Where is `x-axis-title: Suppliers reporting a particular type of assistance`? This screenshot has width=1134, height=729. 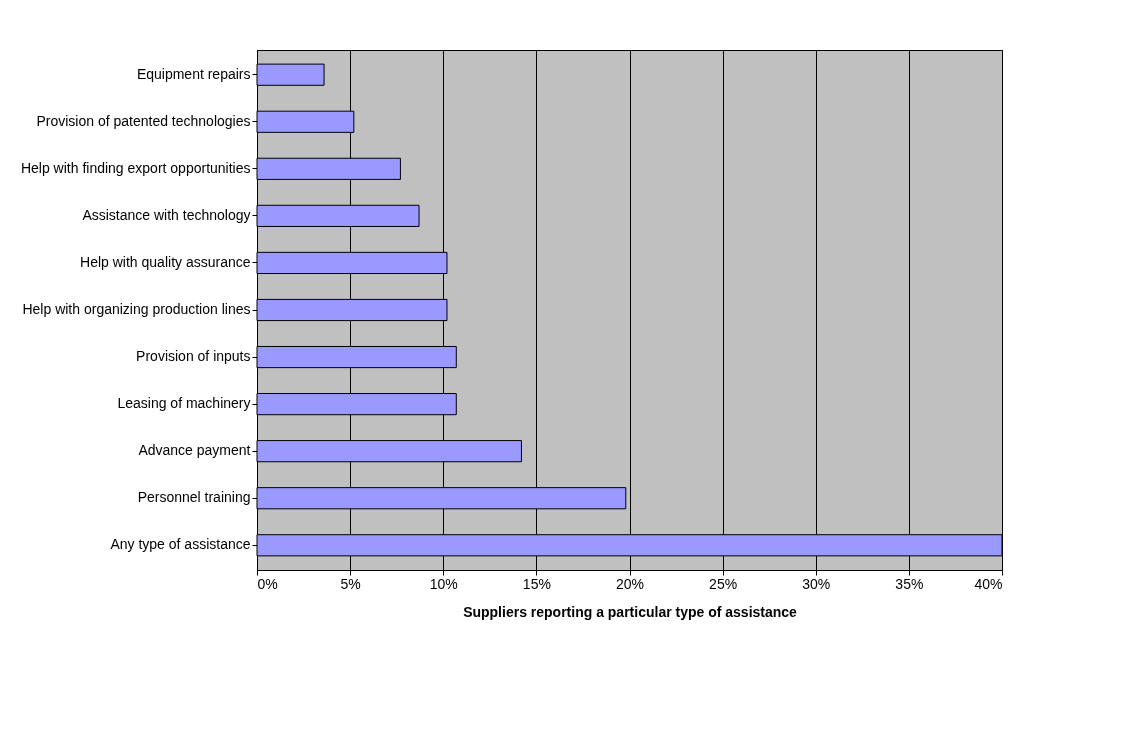 x-axis-title: Suppliers reporting a particular type of assistance is located at coordinates (630, 611).